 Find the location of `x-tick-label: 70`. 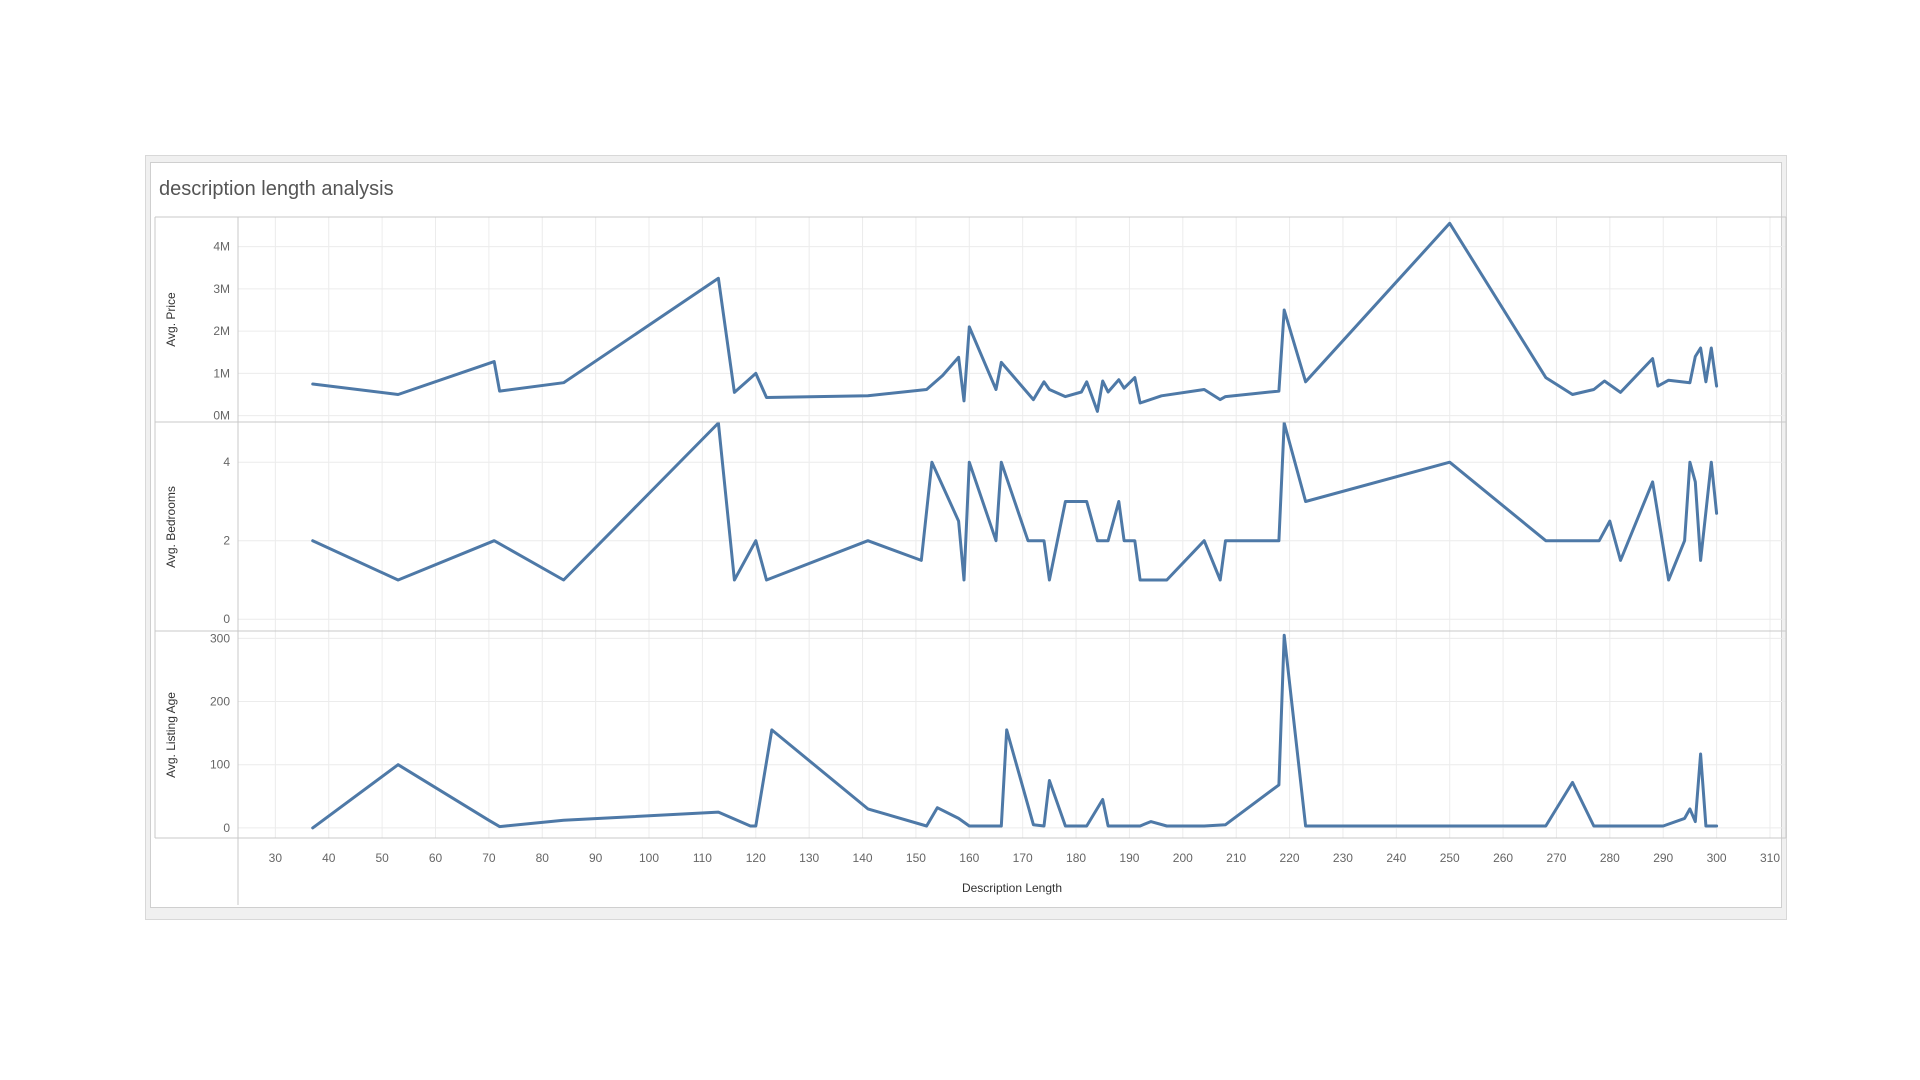

x-tick-label: 70 is located at coordinates (489, 858).